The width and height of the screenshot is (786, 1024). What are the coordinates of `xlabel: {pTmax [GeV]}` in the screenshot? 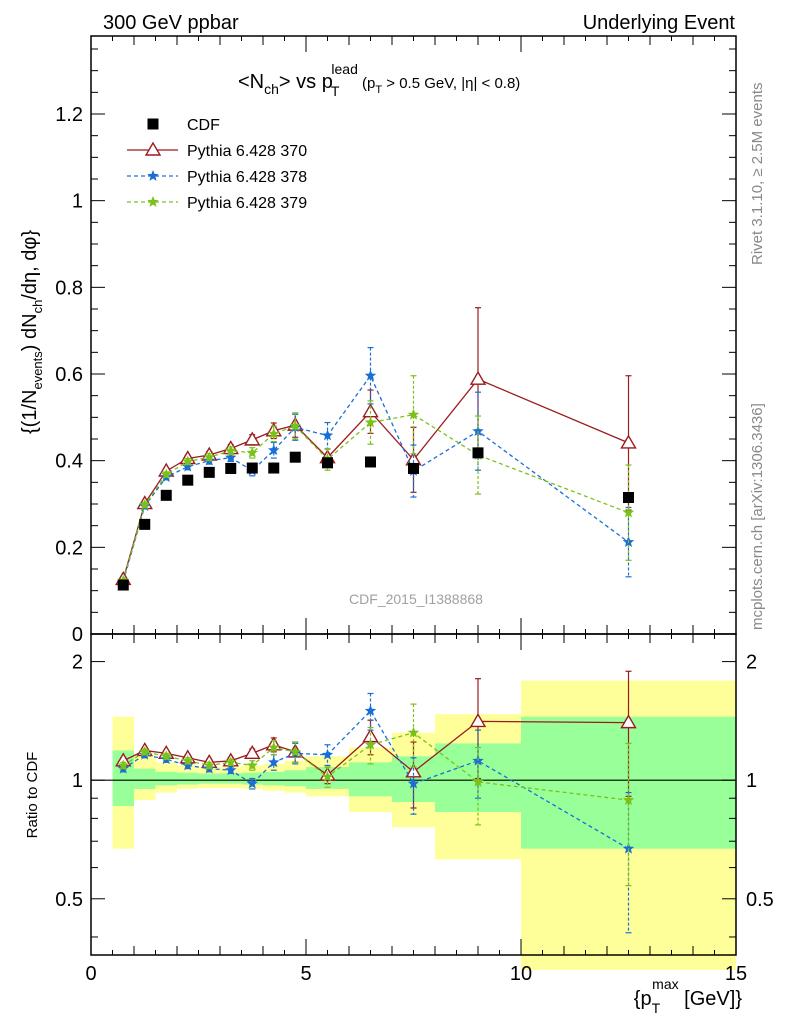 It's located at (688, 996).